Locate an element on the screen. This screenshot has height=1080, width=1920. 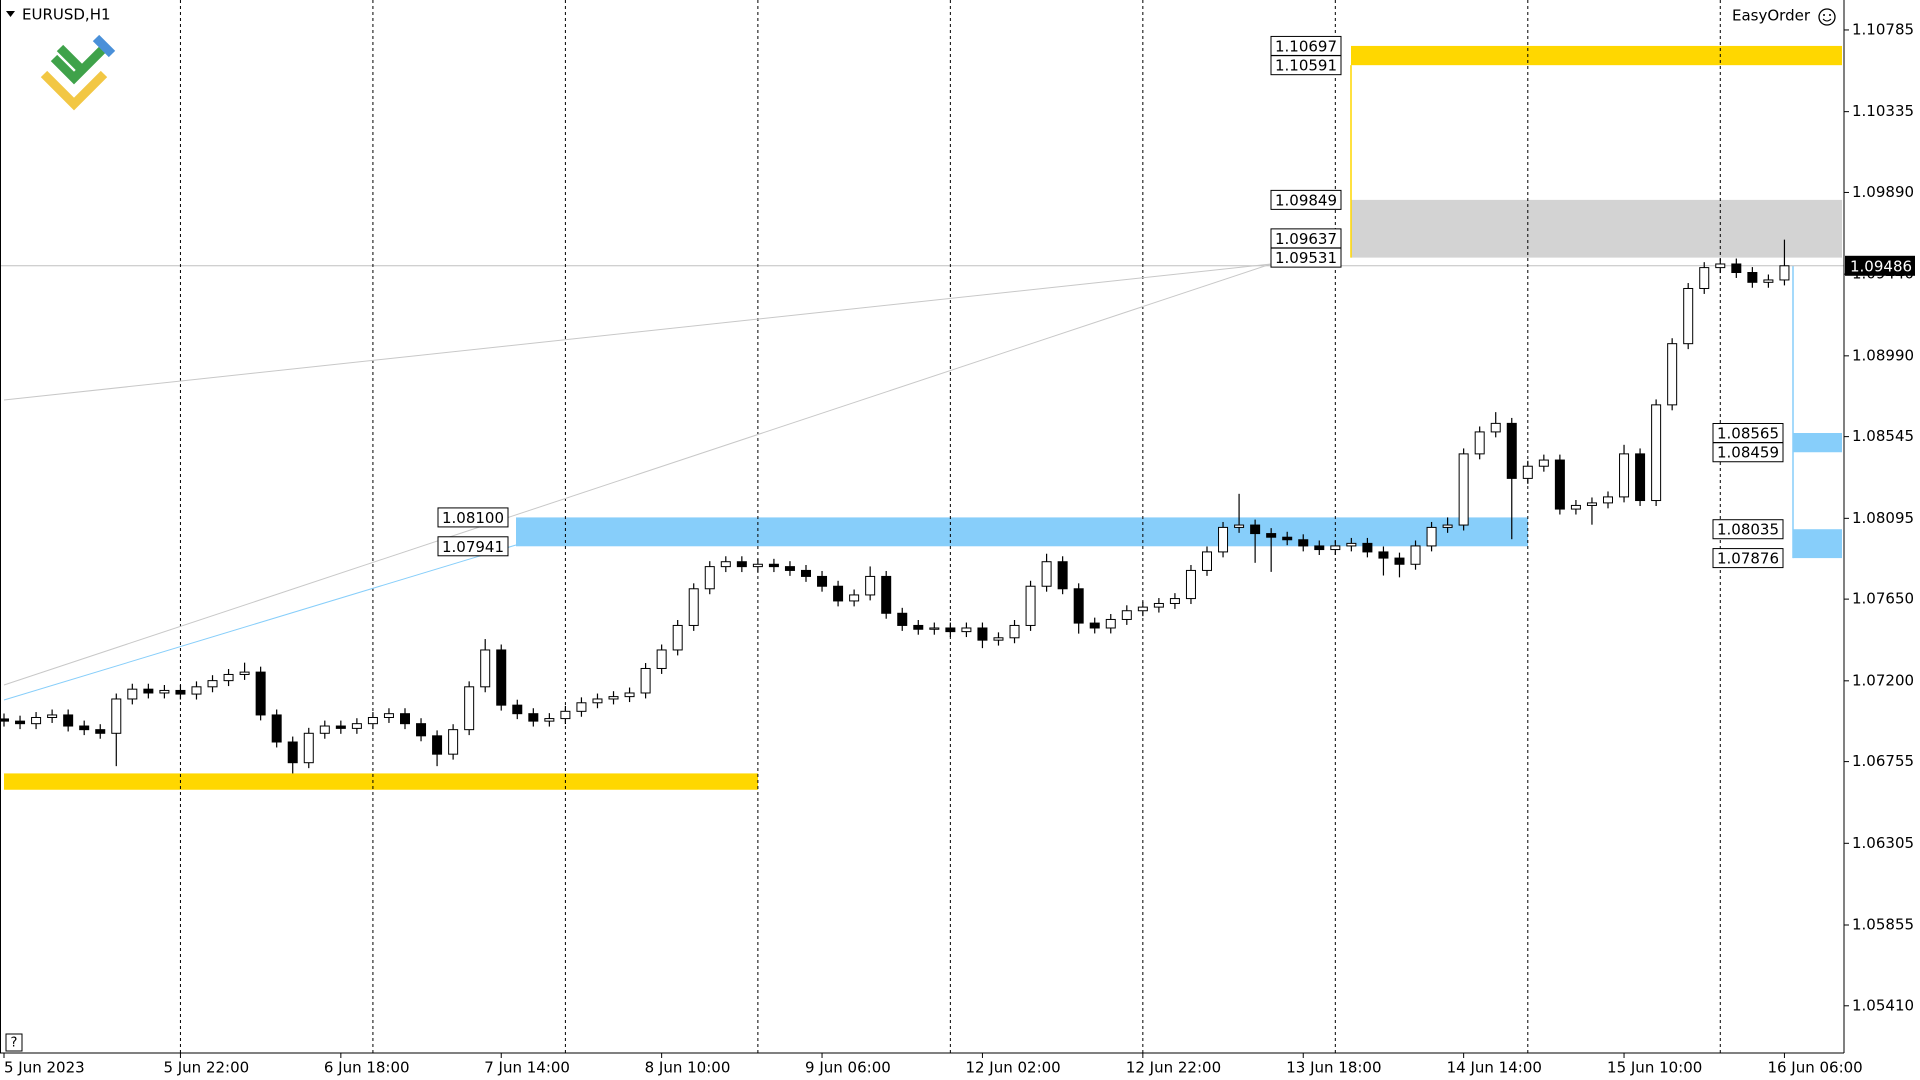
help-label: ? is located at coordinates (14, 1043).